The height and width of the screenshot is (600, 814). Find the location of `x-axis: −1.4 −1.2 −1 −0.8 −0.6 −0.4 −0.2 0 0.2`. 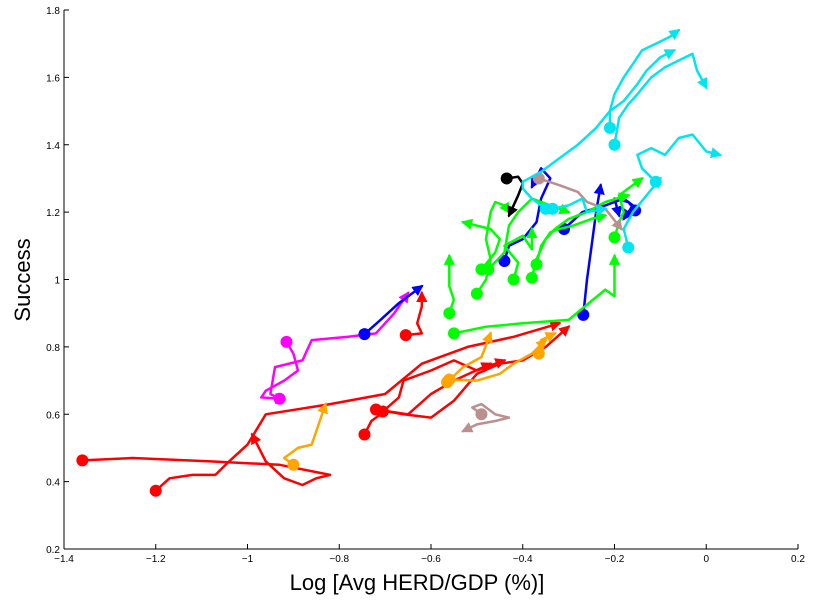

x-axis: −1.4 −1.2 −1 −0.8 −0.6 −0.4 −0.2 0 0.2 is located at coordinates (429, 554).